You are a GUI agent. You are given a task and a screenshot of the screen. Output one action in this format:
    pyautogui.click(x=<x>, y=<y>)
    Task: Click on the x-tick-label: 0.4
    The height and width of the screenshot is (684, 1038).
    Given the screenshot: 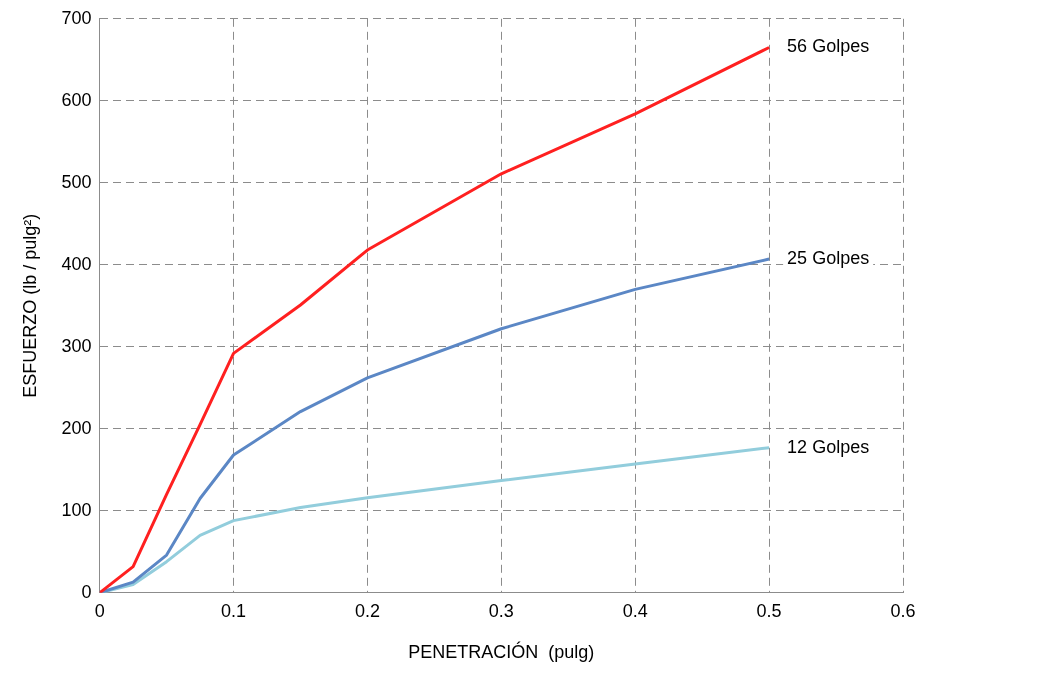 What is the action you would take?
    pyautogui.click(x=635, y=610)
    